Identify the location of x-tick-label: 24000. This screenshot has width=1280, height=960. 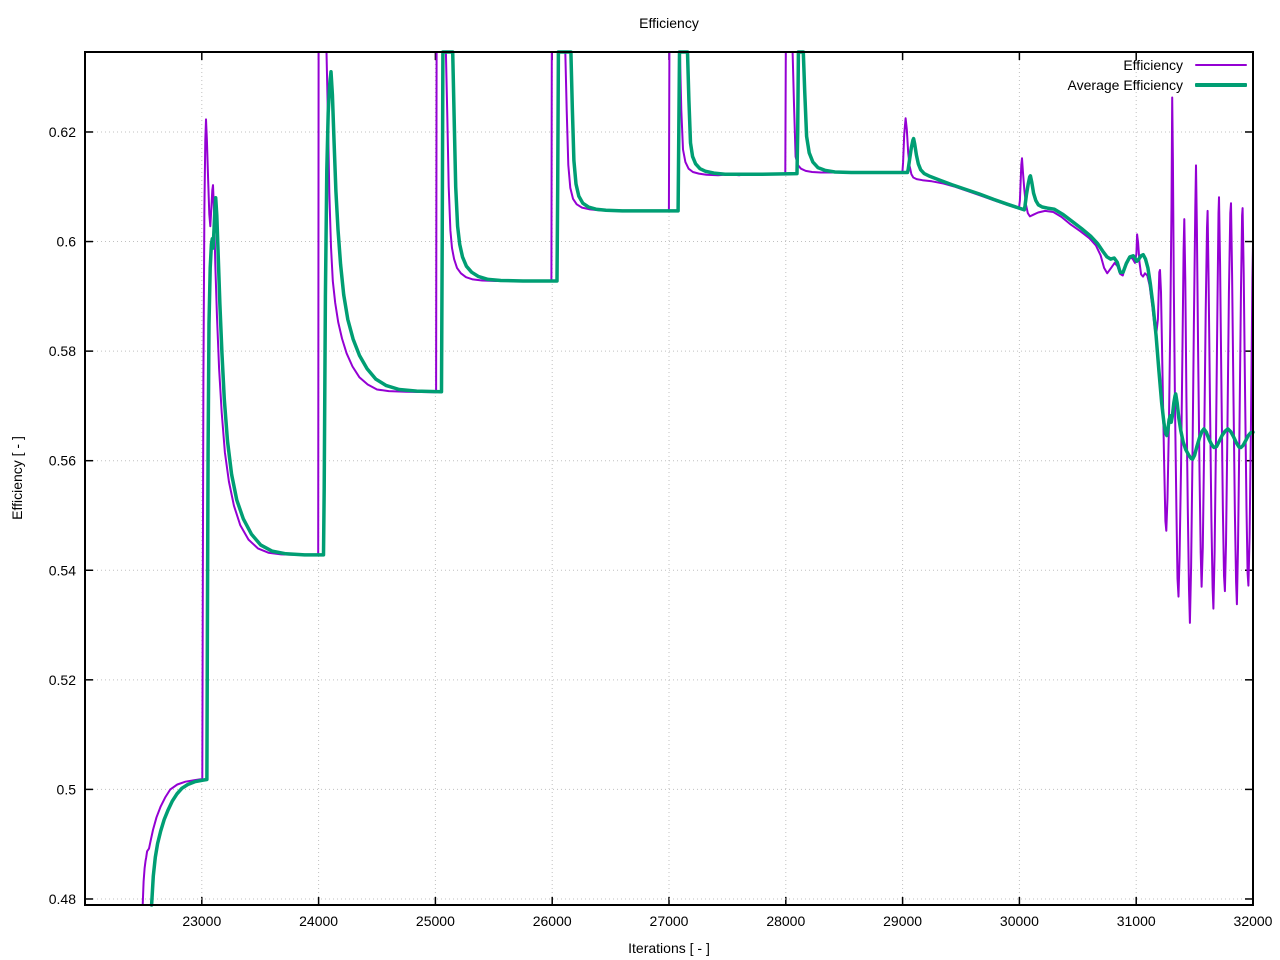
(318, 921).